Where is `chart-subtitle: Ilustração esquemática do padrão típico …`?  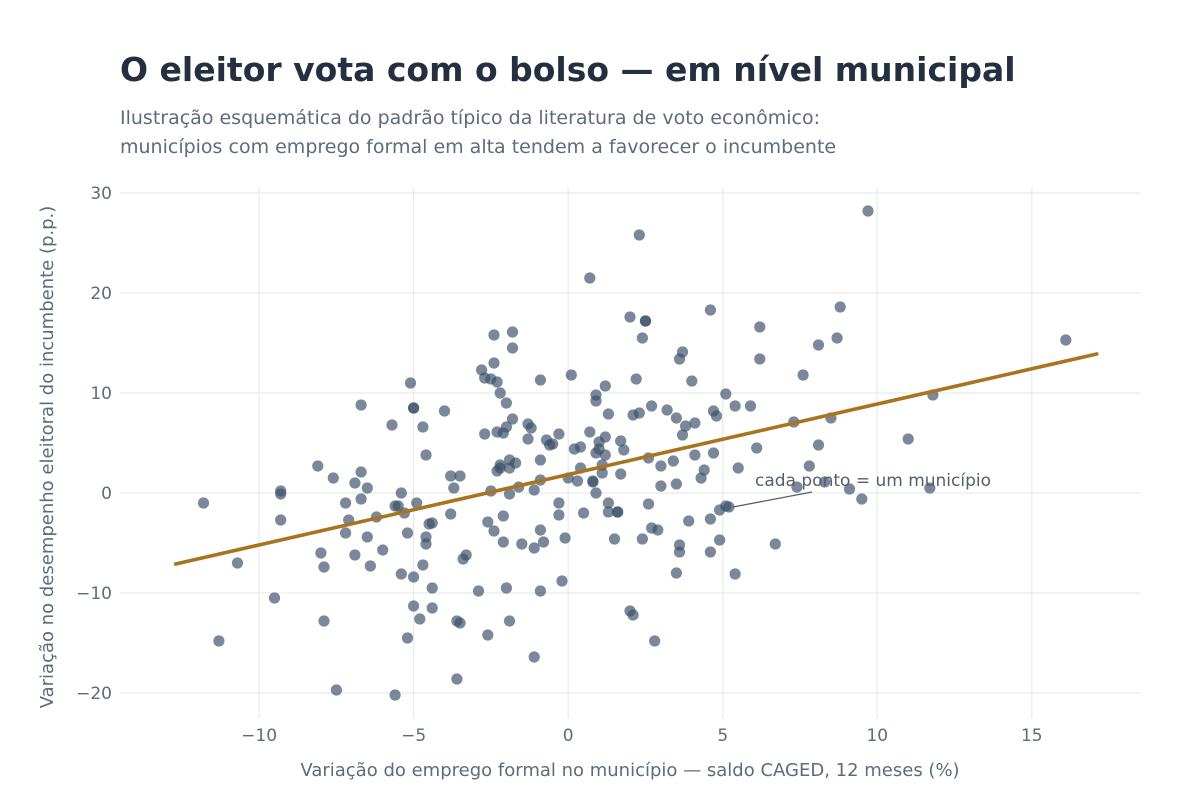 chart-subtitle: Ilustração esquemática do padrão típico … is located at coordinates (570, 133).